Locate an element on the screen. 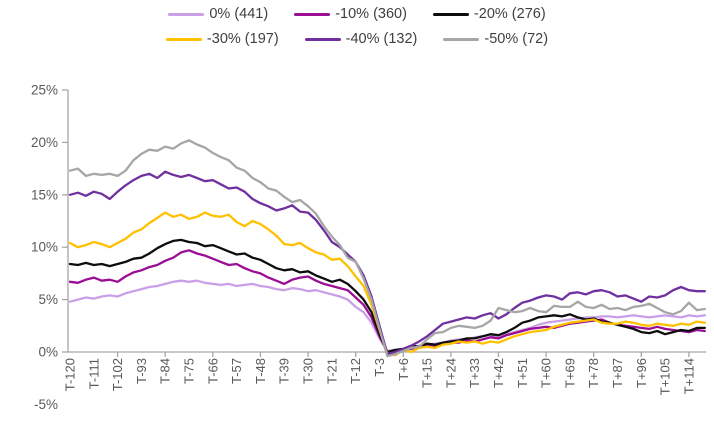  x-tick-label: T-93 is located at coordinates (141, 371).